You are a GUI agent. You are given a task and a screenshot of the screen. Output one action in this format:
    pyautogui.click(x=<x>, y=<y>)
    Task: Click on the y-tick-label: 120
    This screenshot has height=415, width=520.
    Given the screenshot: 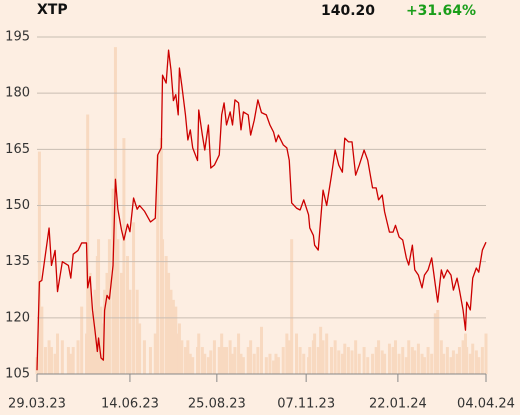 What is the action you would take?
    pyautogui.click(x=17, y=317)
    